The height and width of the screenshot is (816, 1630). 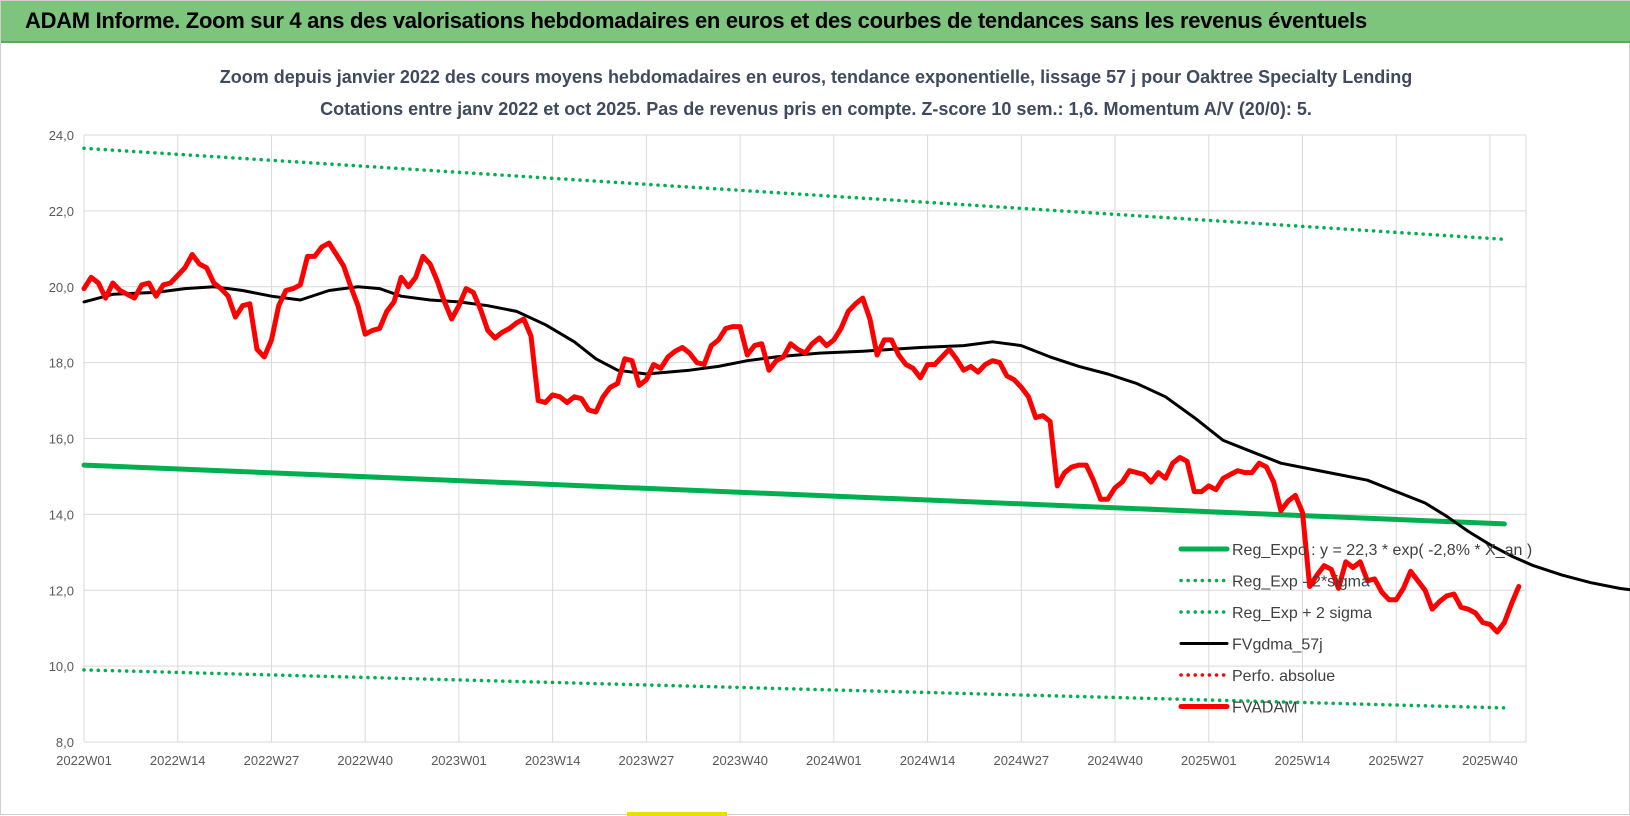 I want to click on x-tick-label: 2025W40, so click(x=1490, y=760).